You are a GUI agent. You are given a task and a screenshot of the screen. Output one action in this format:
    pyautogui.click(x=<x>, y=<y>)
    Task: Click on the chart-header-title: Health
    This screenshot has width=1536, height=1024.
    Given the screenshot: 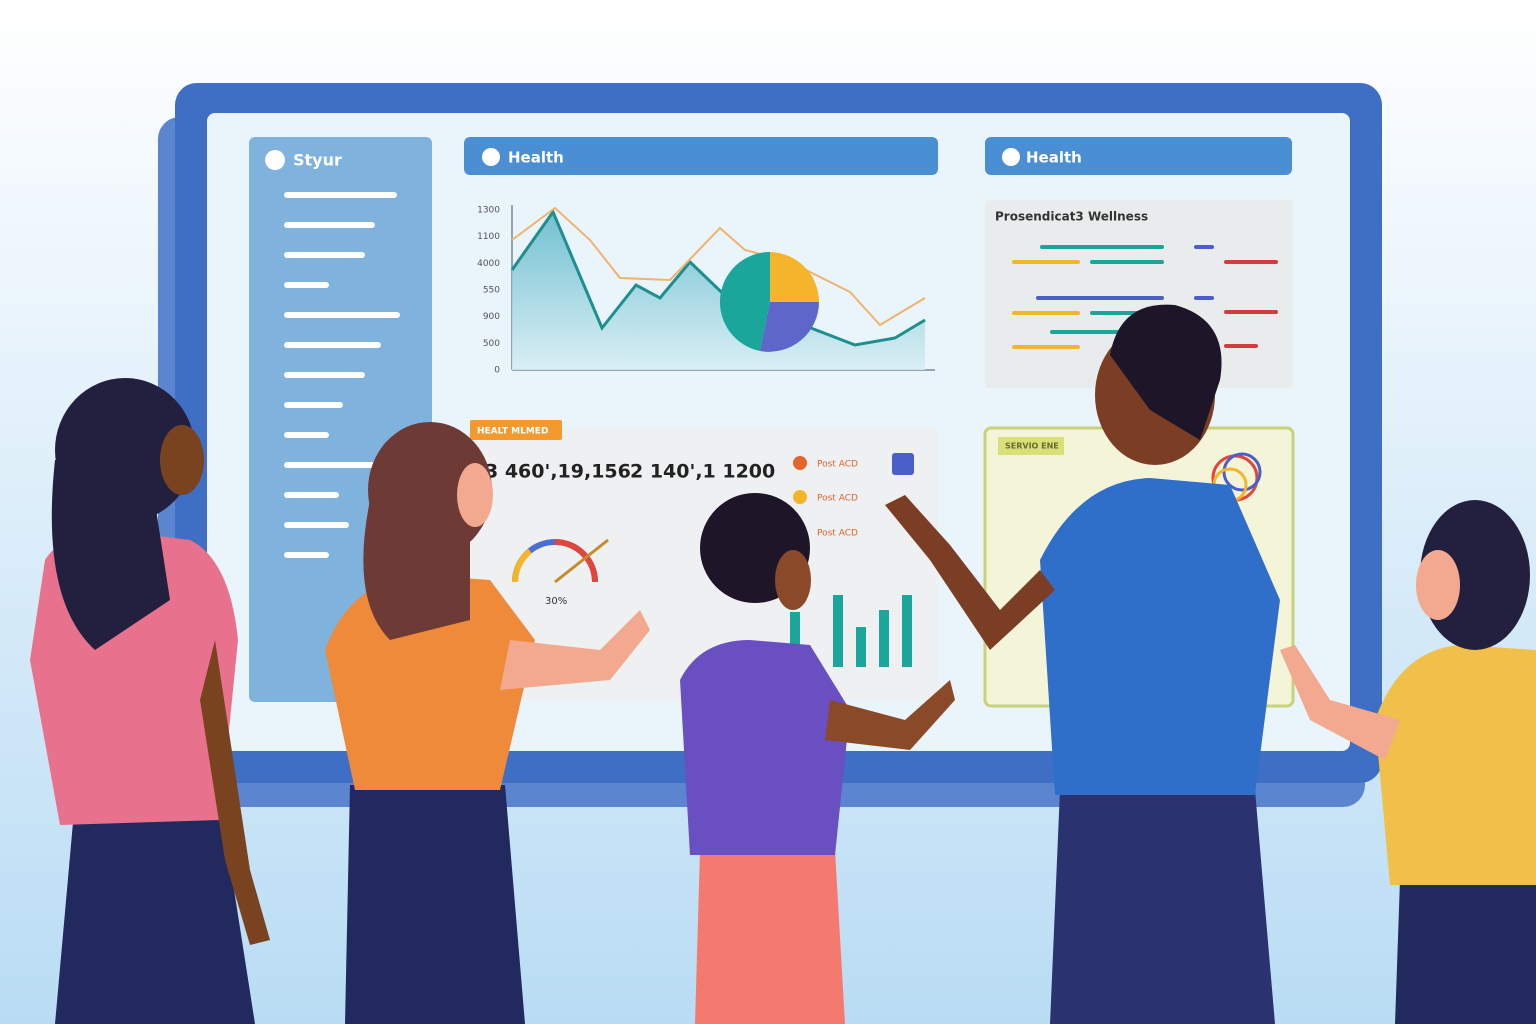 What is the action you would take?
    pyautogui.click(x=536, y=158)
    